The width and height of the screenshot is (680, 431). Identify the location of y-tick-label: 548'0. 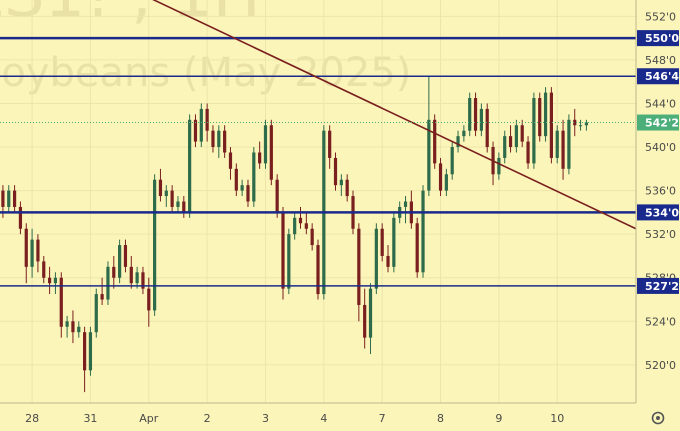
(660, 60).